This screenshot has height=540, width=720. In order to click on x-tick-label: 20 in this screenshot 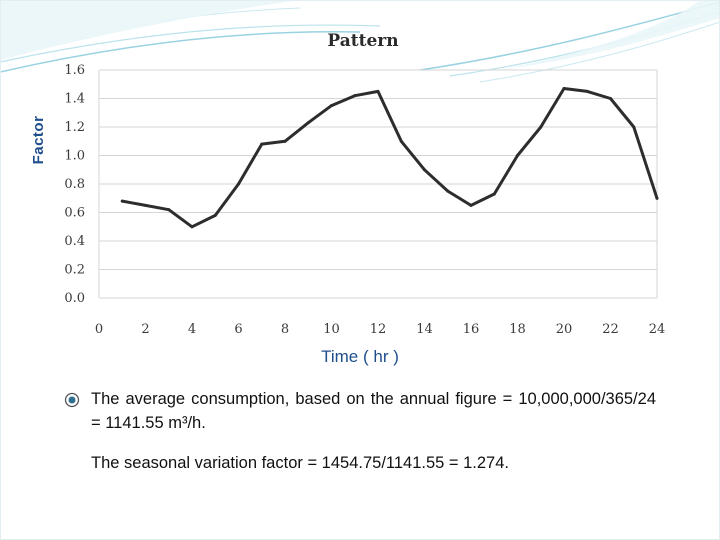, I will do `click(564, 329)`.